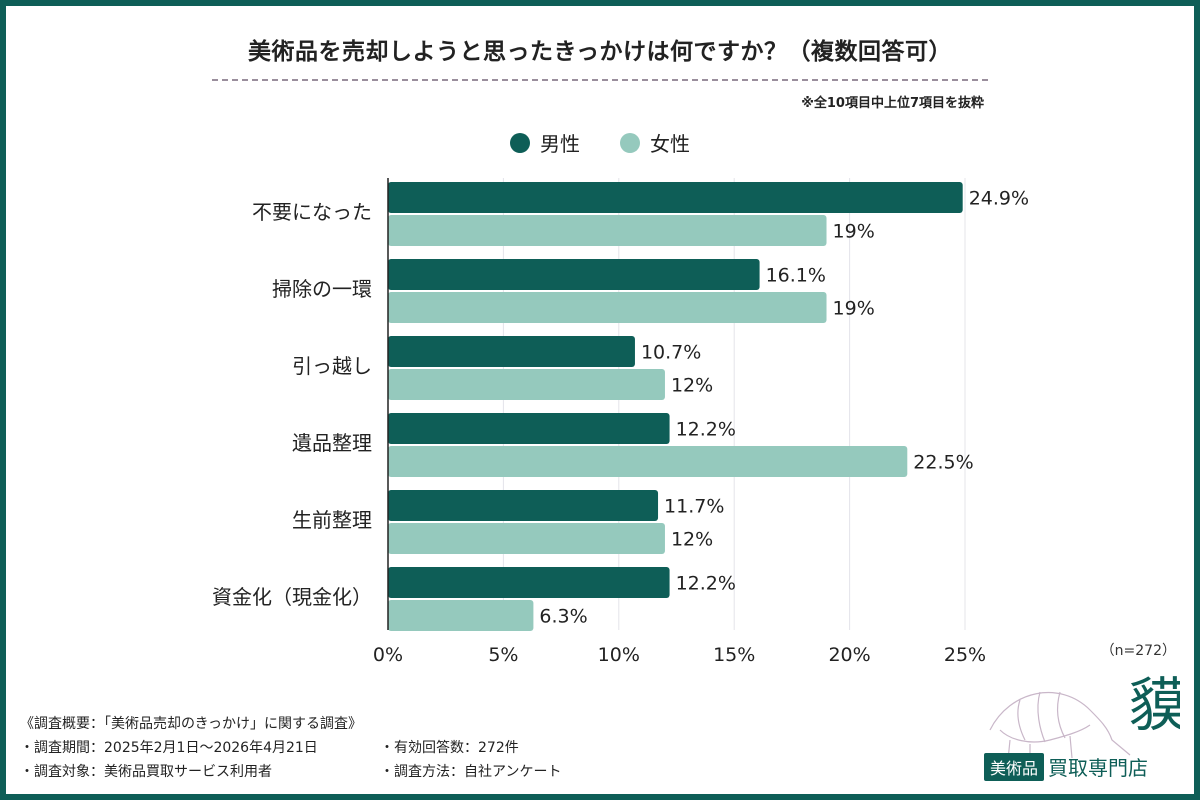 The width and height of the screenshot is (1200, 800). What do you see at coordinates (169, 748) in the screenshot?
I see `survey-period: ・調査期間：2025年2月1日〜2026年4月21日` at bounding box center [169, 748].